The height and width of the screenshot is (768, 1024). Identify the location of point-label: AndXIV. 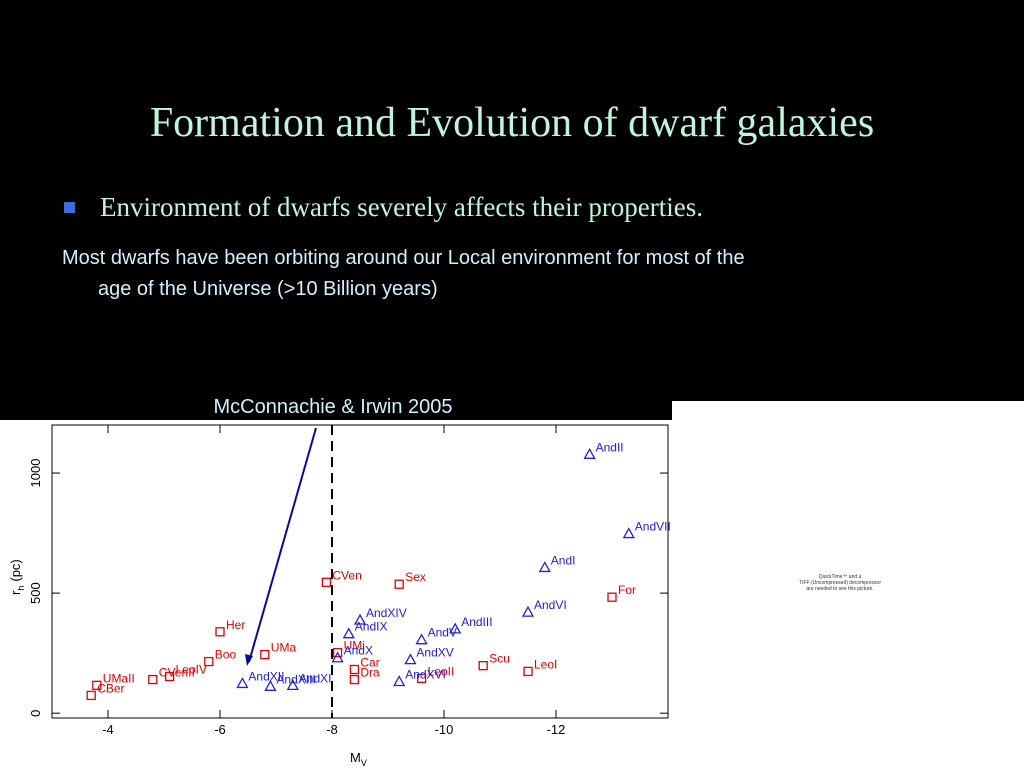
(386, 613).